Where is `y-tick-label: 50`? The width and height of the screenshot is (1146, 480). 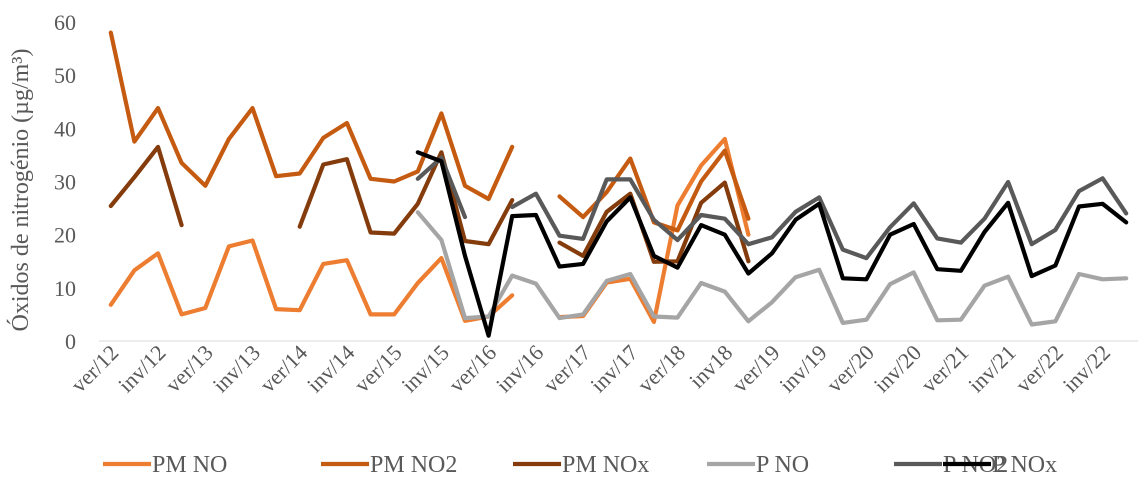
y-tick-label: 50 is located at coordinates (65, 75).